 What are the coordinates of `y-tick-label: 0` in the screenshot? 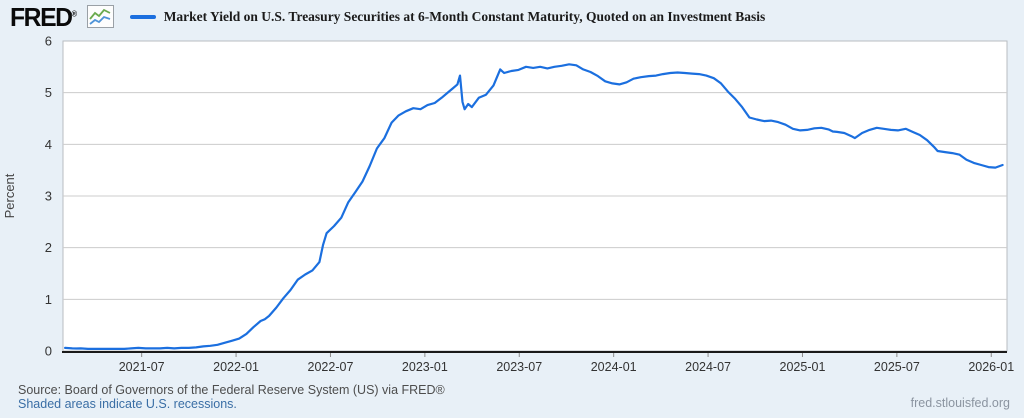 It's located at (48, 351).